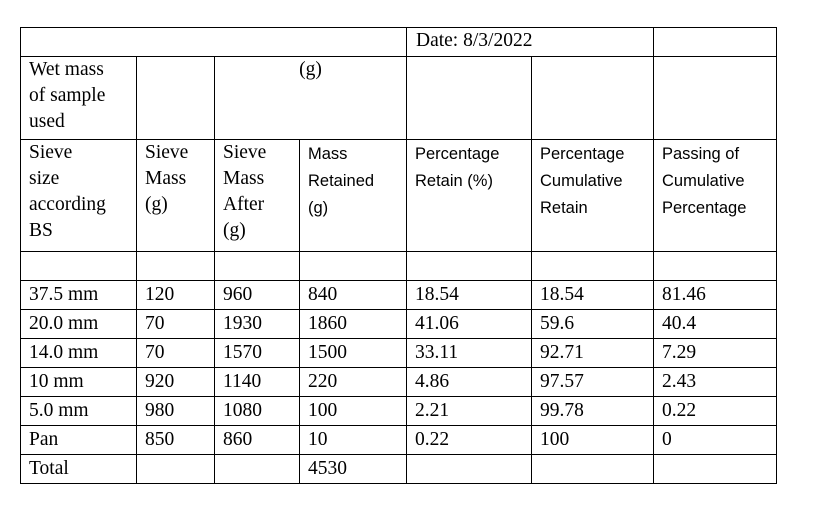 The width and height of the screenshot is (820, 523). I want to click on total-row: Total 4530, so click(398, 469).